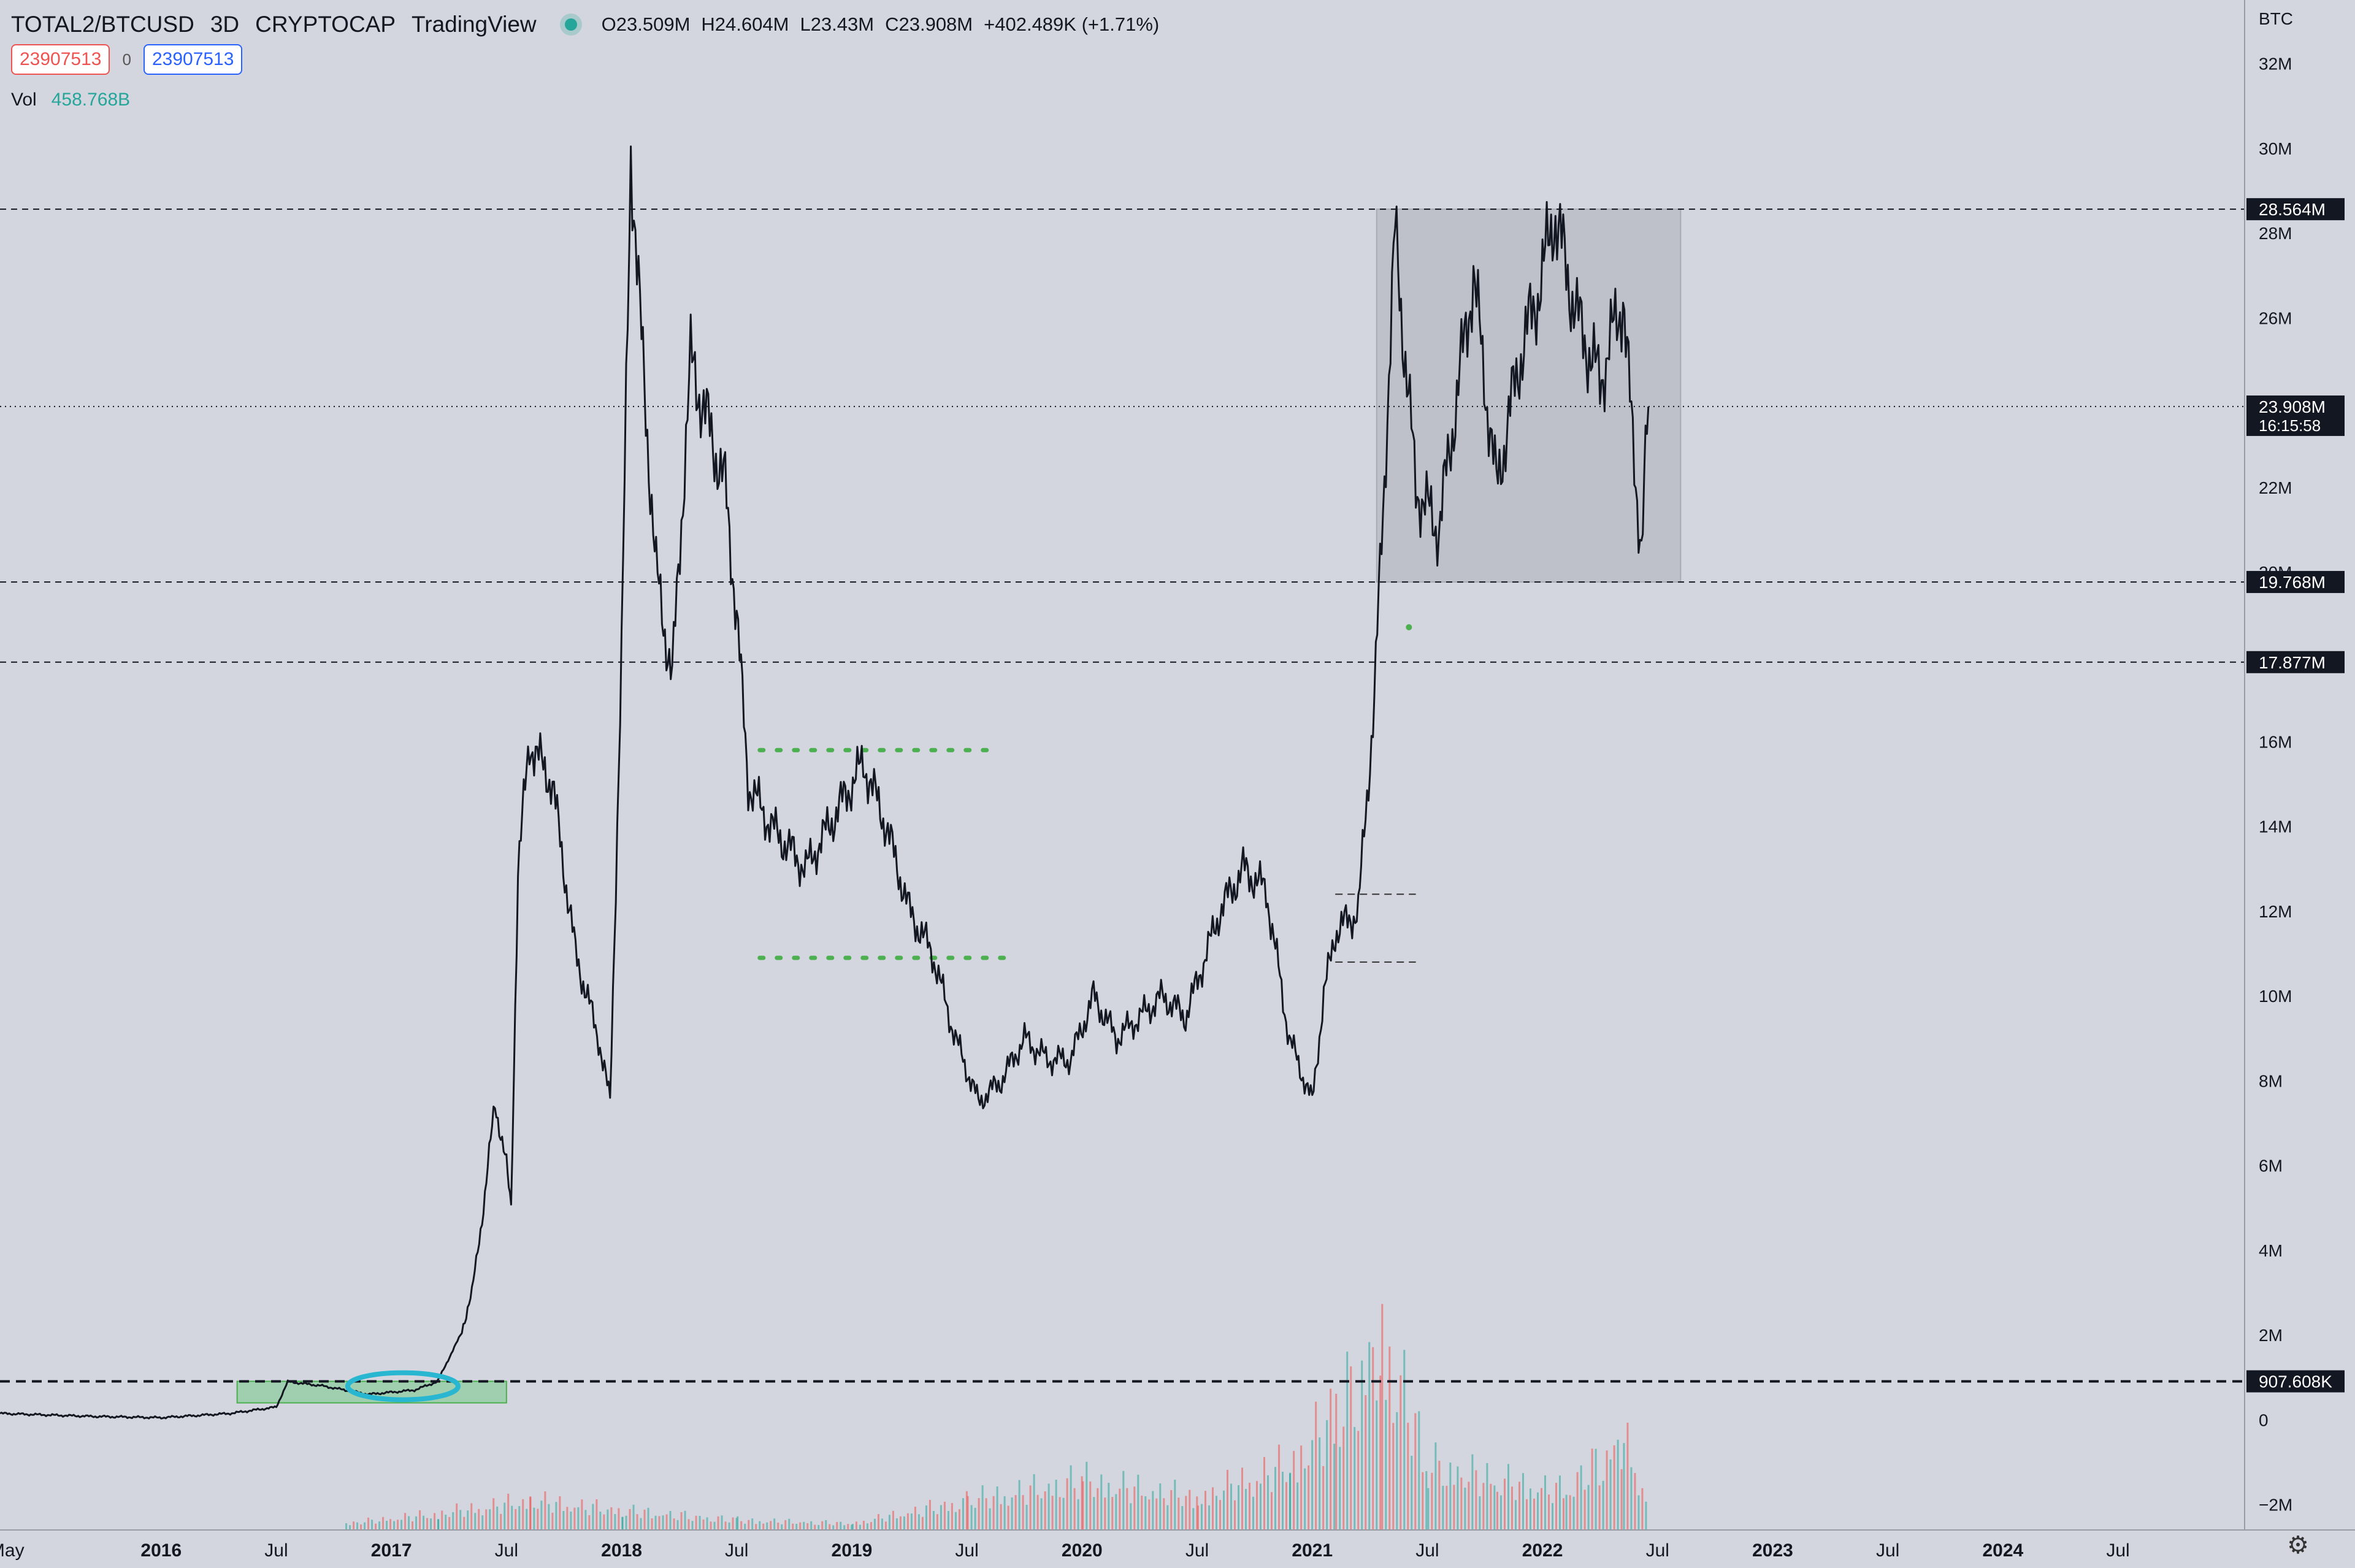  I want to click on level-price-label: 907.608K, so click(2296, 1381).